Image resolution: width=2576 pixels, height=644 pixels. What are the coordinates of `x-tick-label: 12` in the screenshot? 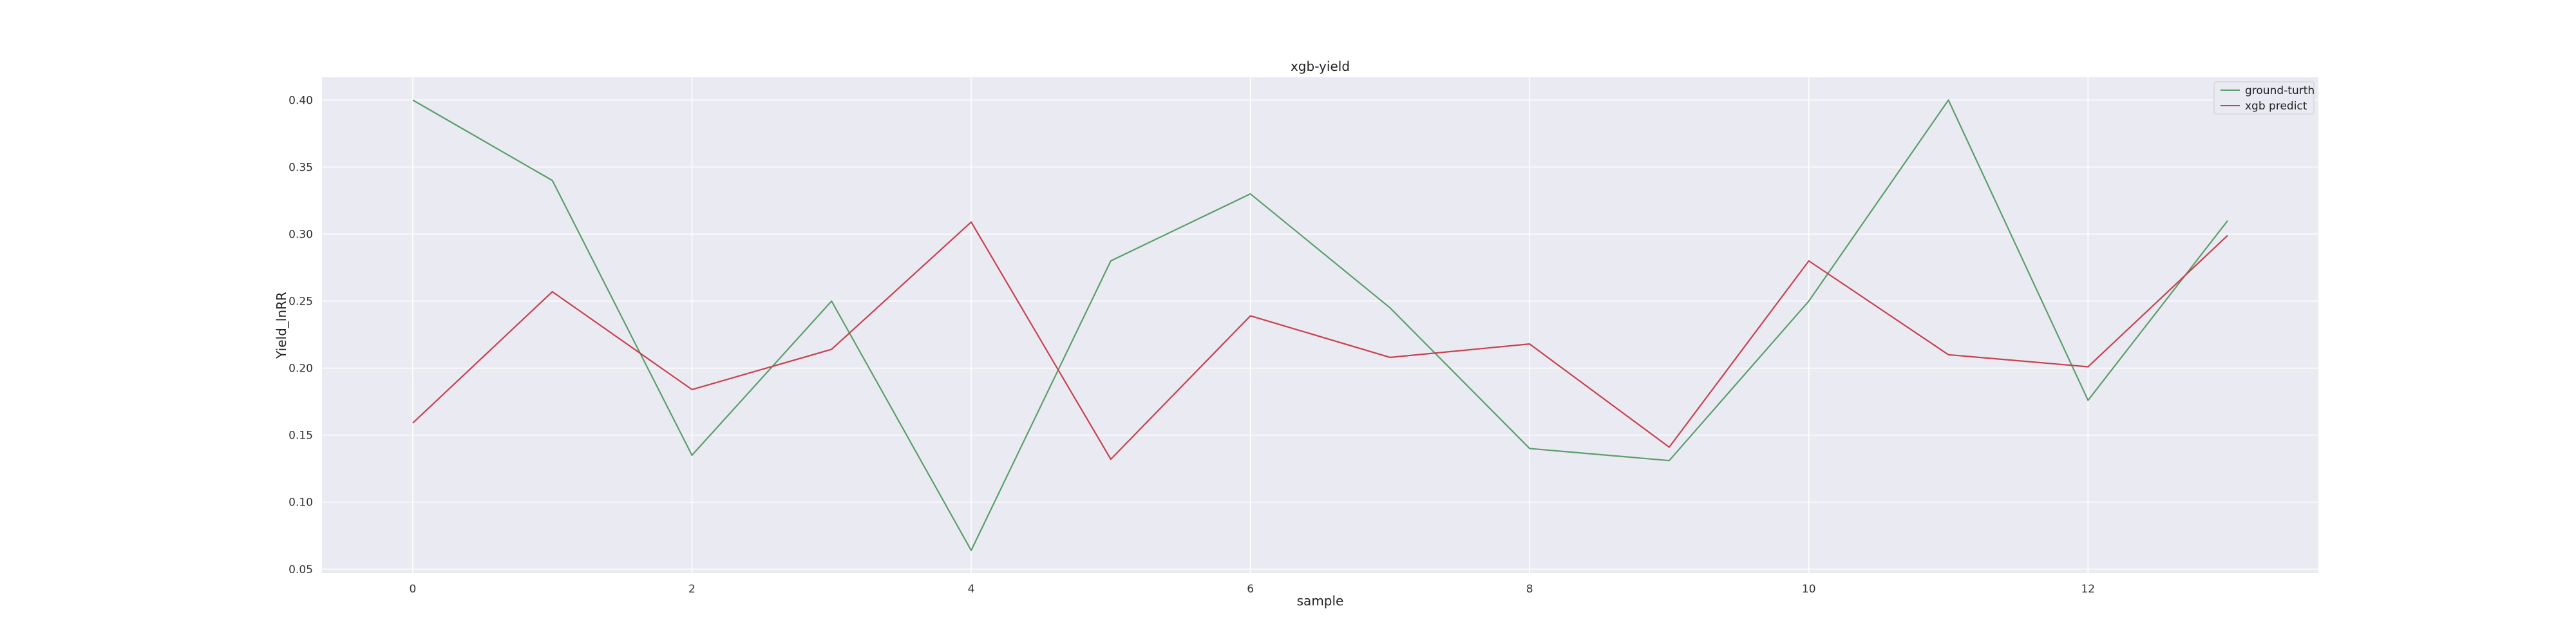 It's located at (2088, 589).